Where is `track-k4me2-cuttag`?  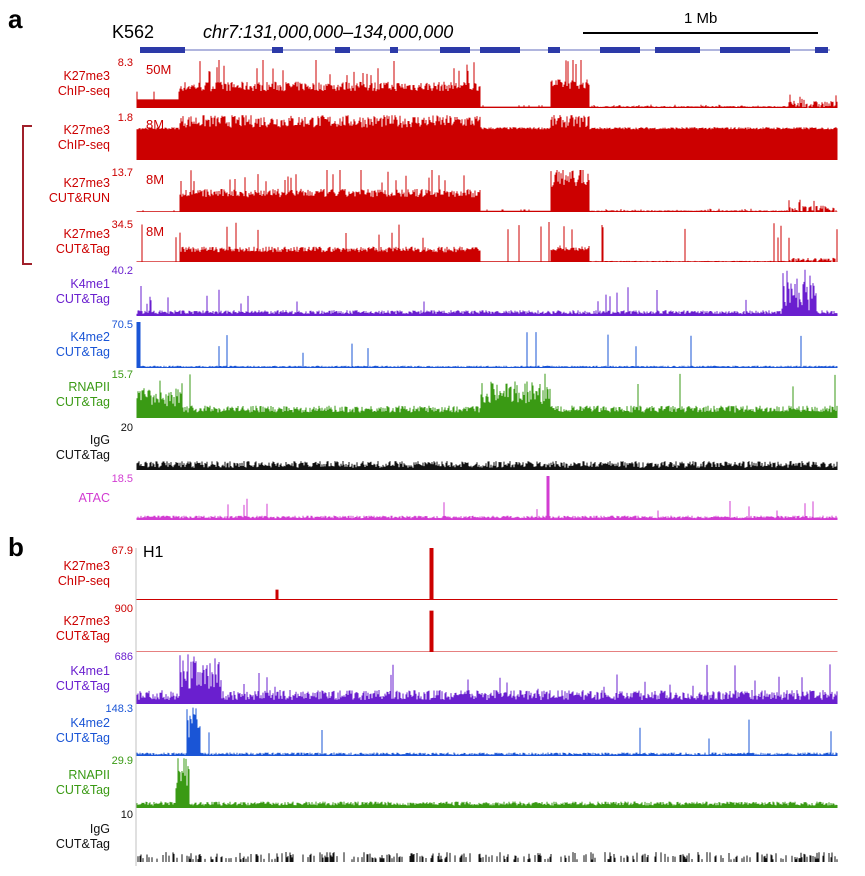 track-k4me2-cuttag is located at coordinates (487, 345).